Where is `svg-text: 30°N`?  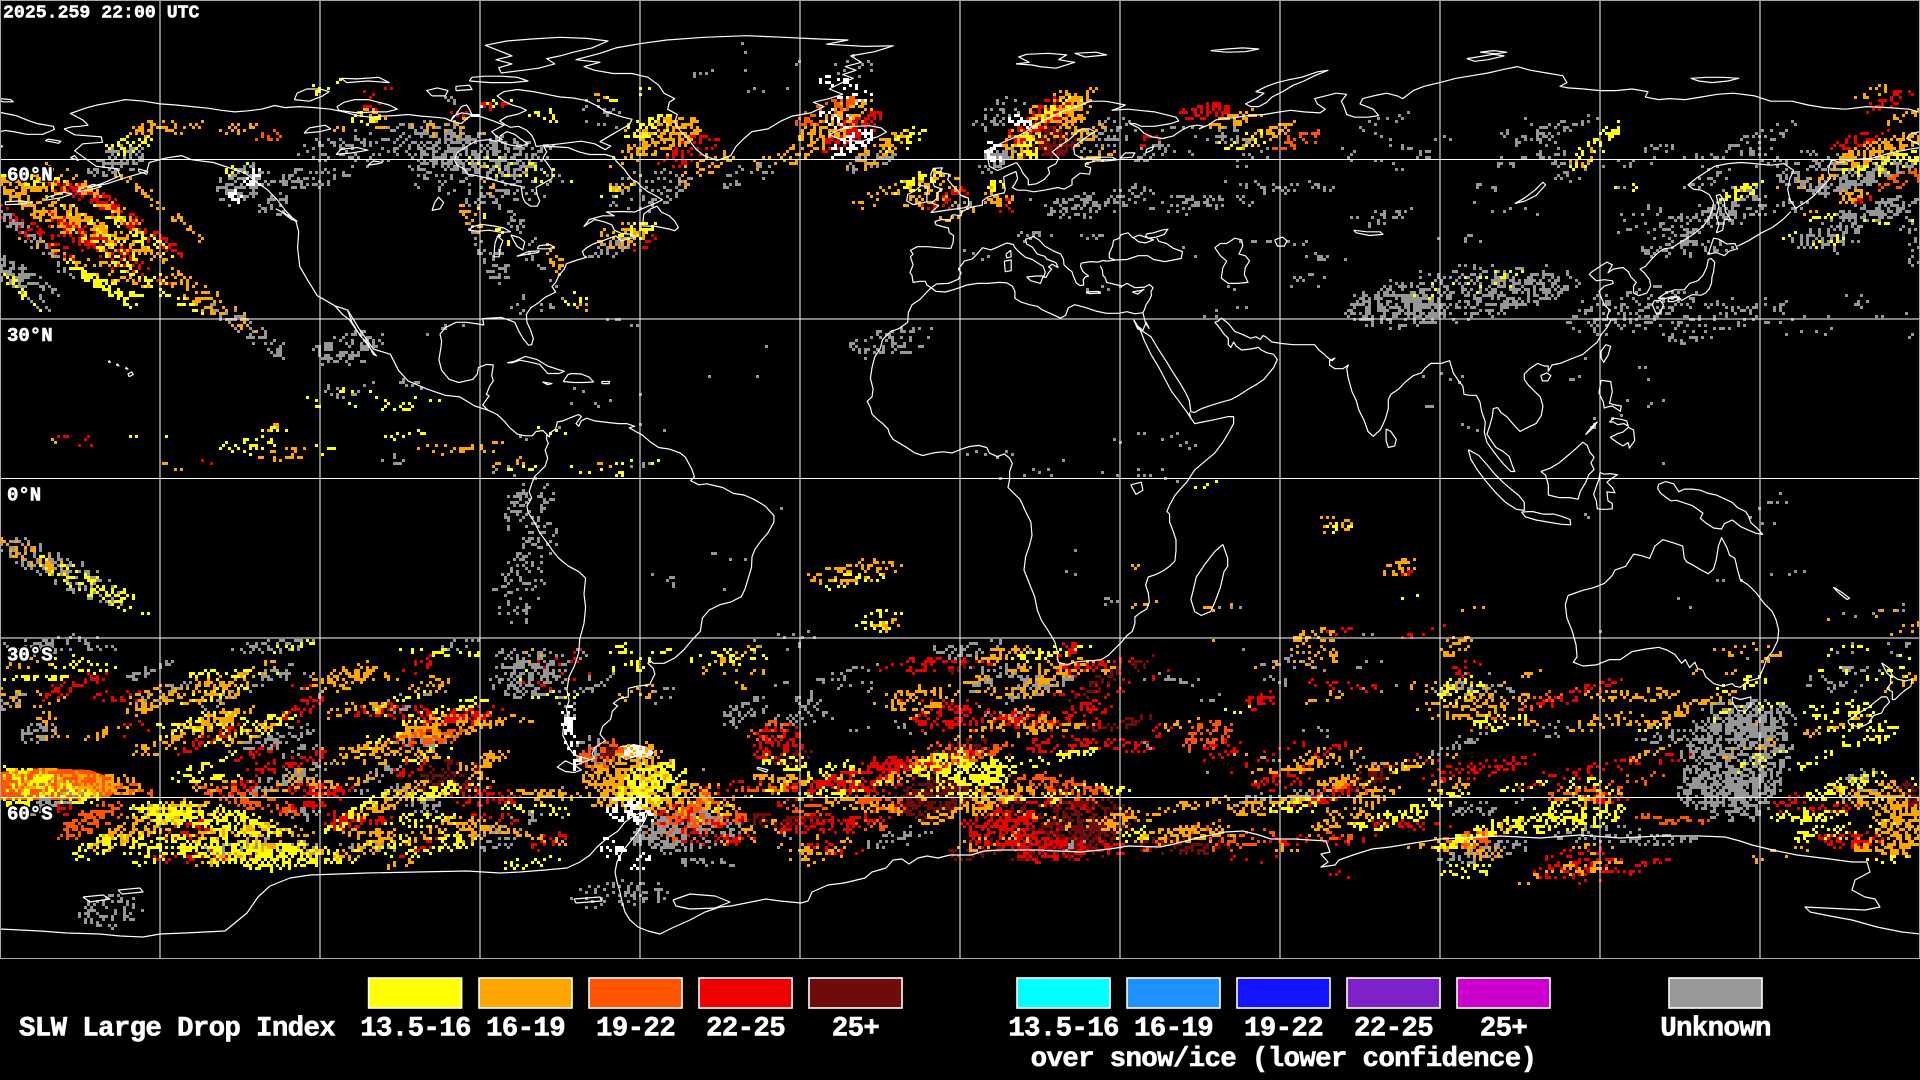
svg-text: 30°N is located at coordinates (30, 336).